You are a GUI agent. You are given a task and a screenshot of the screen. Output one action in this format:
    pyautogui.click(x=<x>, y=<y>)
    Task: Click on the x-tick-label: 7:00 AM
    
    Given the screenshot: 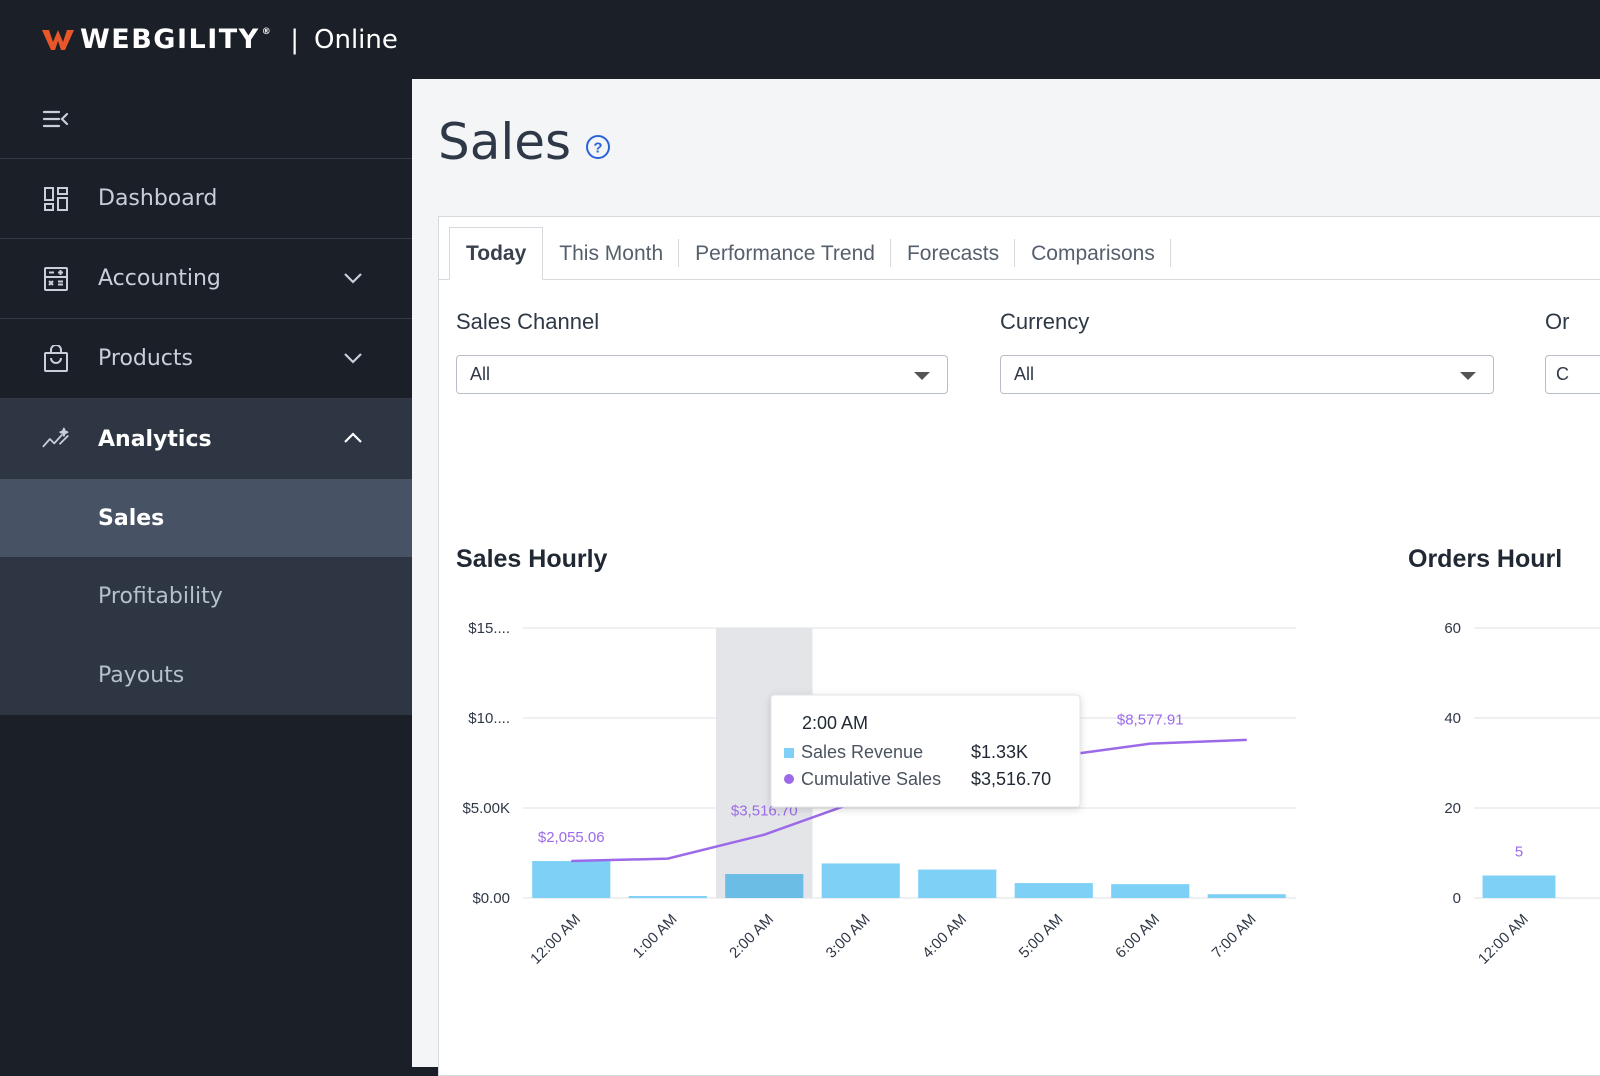 What is the action you would take?
    pyautogui.click(x=1234, y=936)
    